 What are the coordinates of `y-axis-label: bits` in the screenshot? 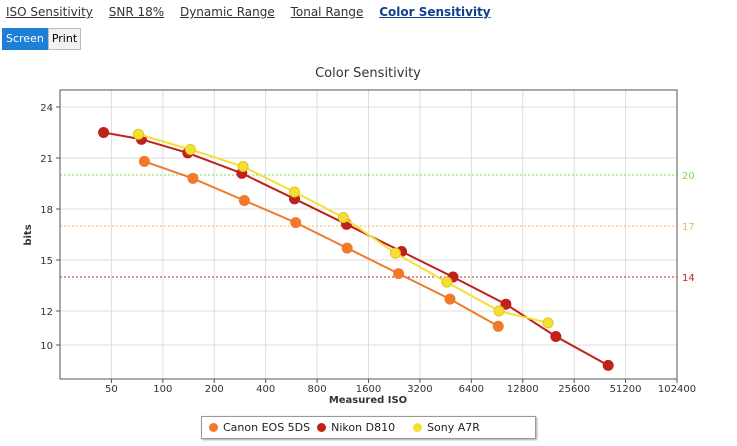 It's located at (28, 234).